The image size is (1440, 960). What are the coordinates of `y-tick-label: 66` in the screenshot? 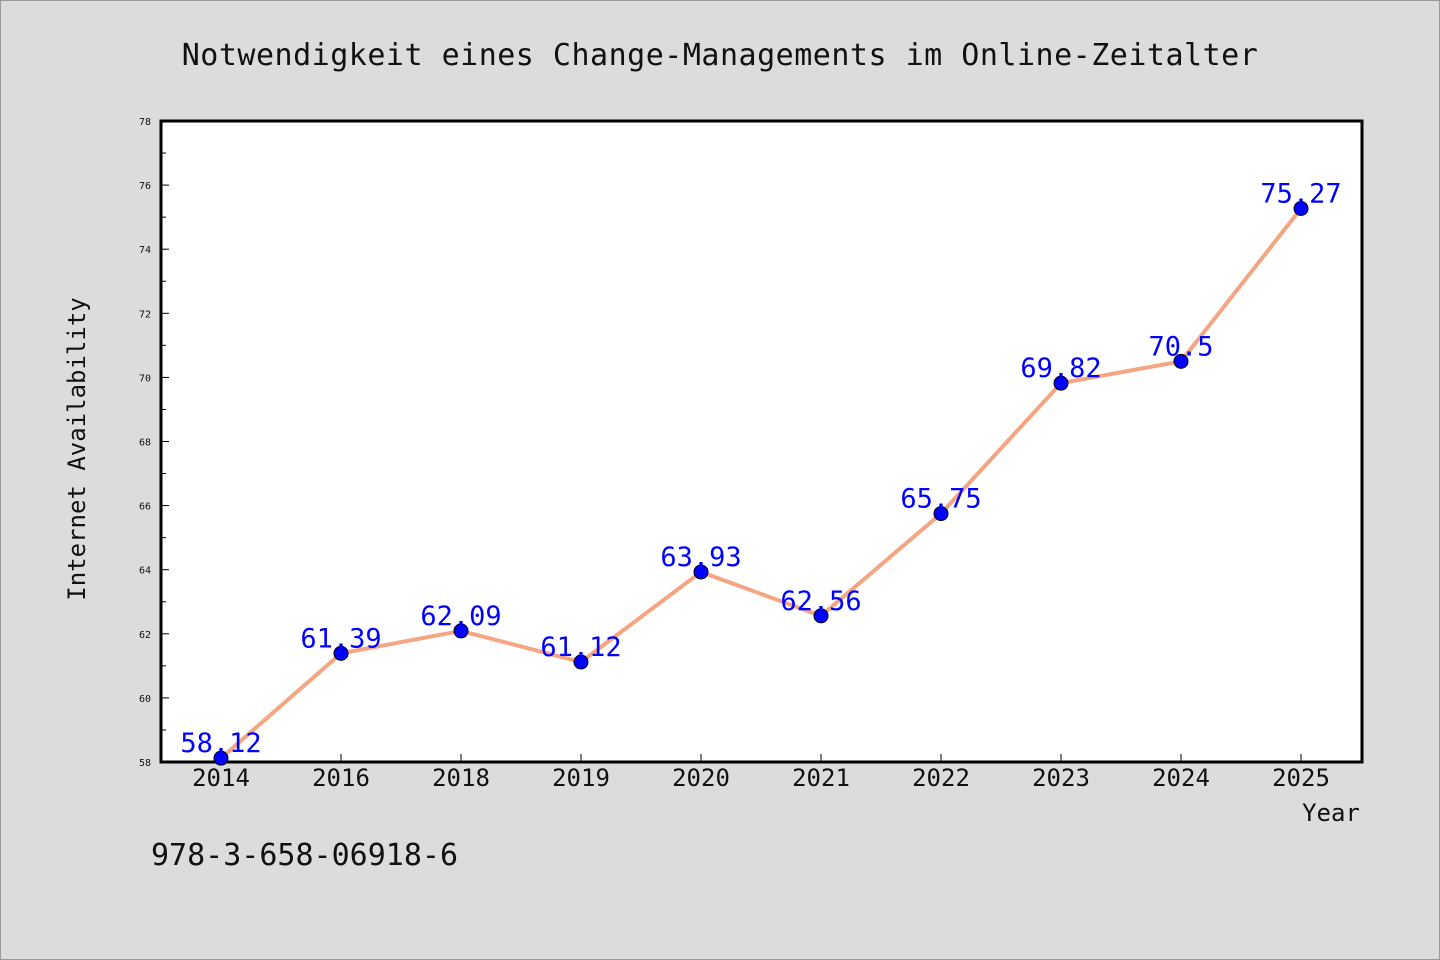 It's located at (145, 507).